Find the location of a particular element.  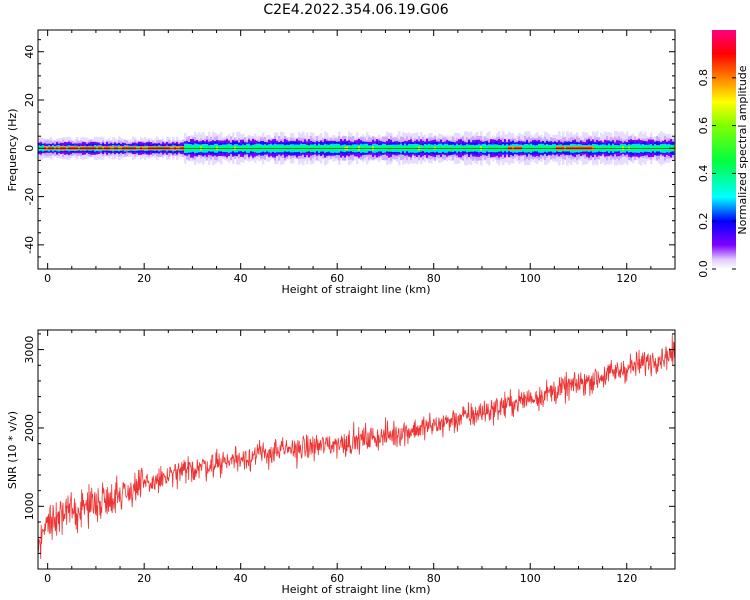

snr-x-tick-label: 60 is located at coordinates (337, 578).